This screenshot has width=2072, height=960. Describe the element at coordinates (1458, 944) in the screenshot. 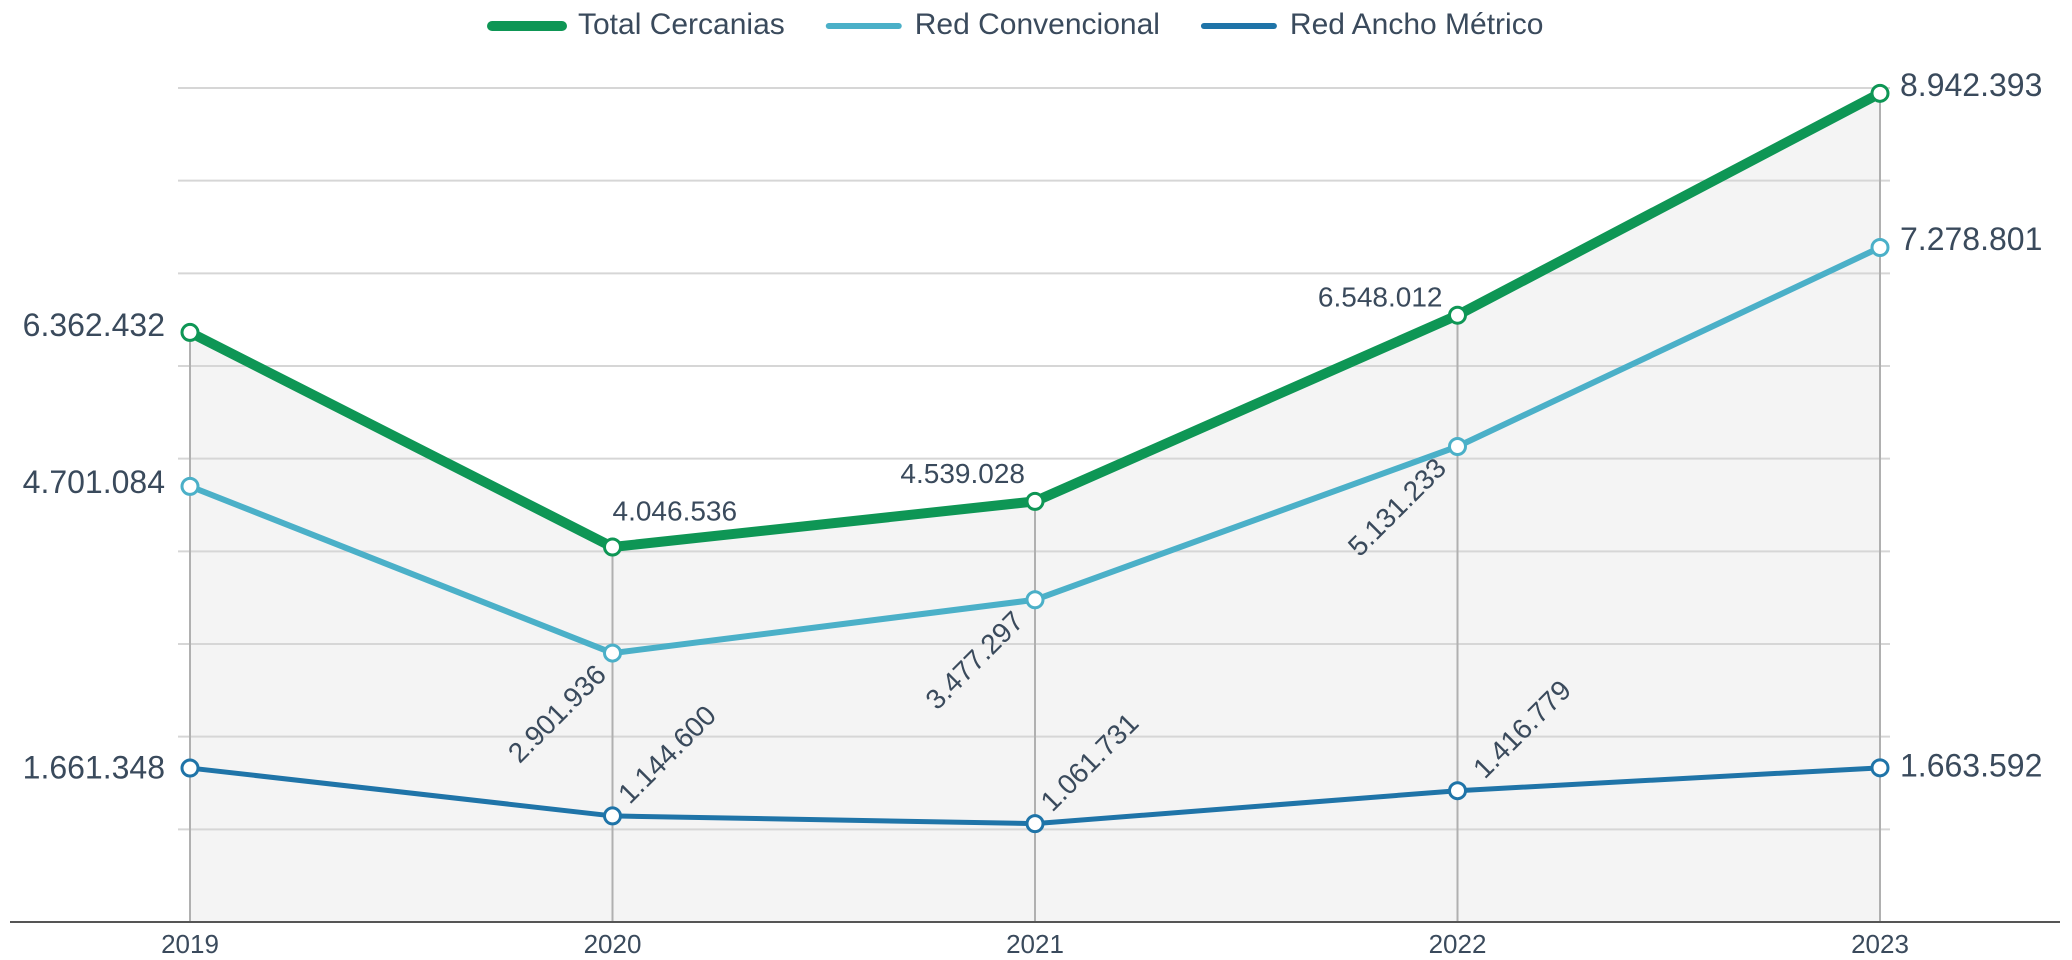

I see `x-tick-label: 2022` at that location.